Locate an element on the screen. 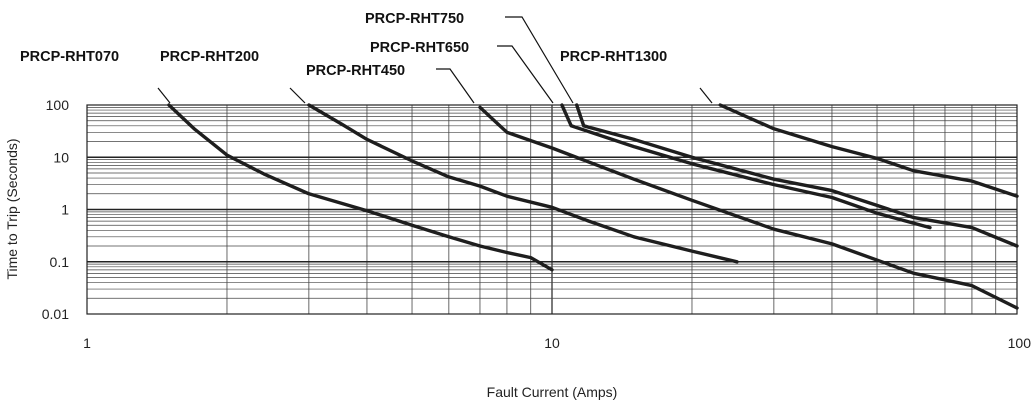 This screenshot has width=1031, height=405. leader-line-prcp-rht1300 is located at coordinates (706, 95).